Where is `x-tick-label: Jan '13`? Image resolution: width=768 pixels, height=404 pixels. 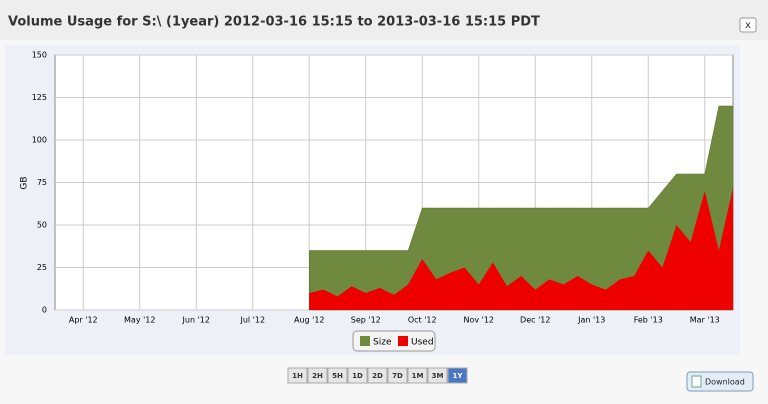 x-tick-label: Jan '13 is located at coordinates (591, 320).